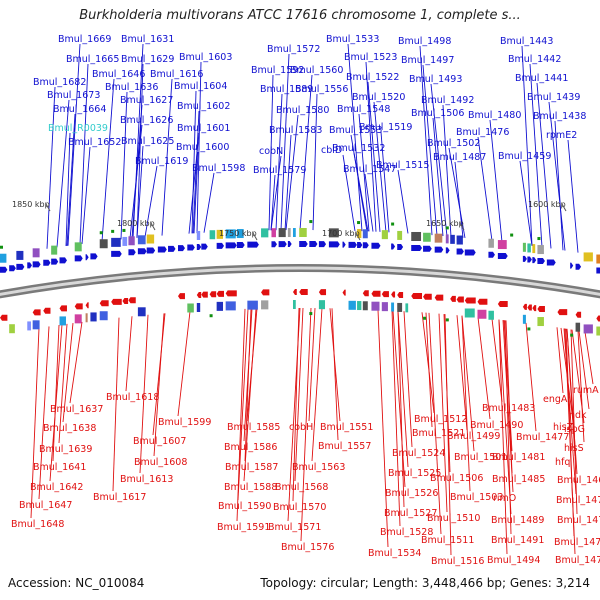 The width and height of the screenshot is (600, 600). Describe the element at coordinates (555, 399) in the screenshot. I see `bottom-gene-label: engA` at that location.